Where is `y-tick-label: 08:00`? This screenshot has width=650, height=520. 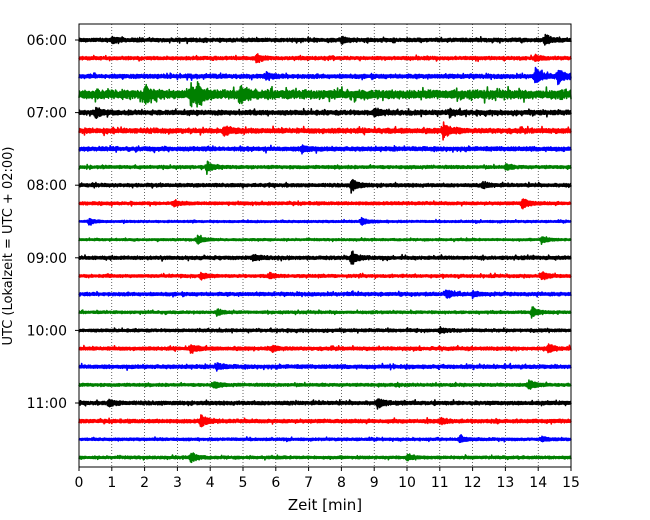 y-tick-label: 08:00 is located at coordinates (47, 186).